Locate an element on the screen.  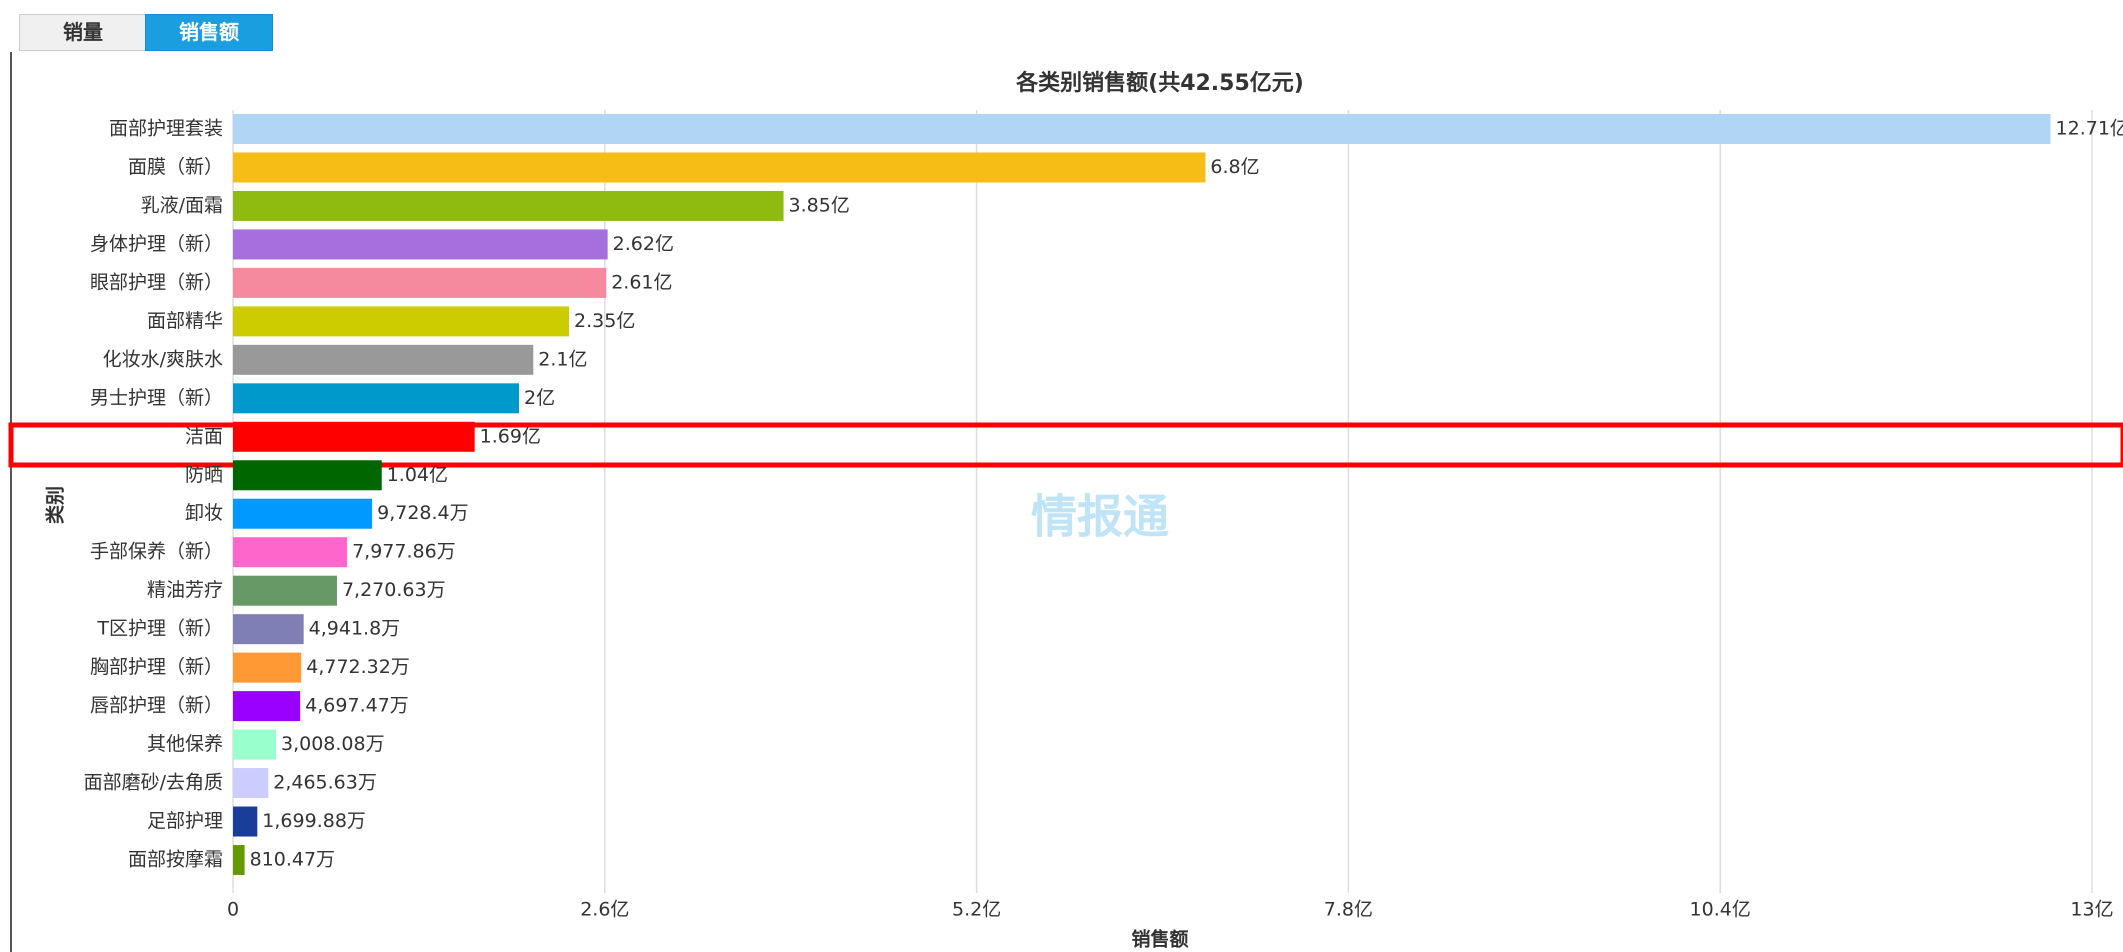
y-tick-label: 面膜（新） is located at coordinates (175, 167).